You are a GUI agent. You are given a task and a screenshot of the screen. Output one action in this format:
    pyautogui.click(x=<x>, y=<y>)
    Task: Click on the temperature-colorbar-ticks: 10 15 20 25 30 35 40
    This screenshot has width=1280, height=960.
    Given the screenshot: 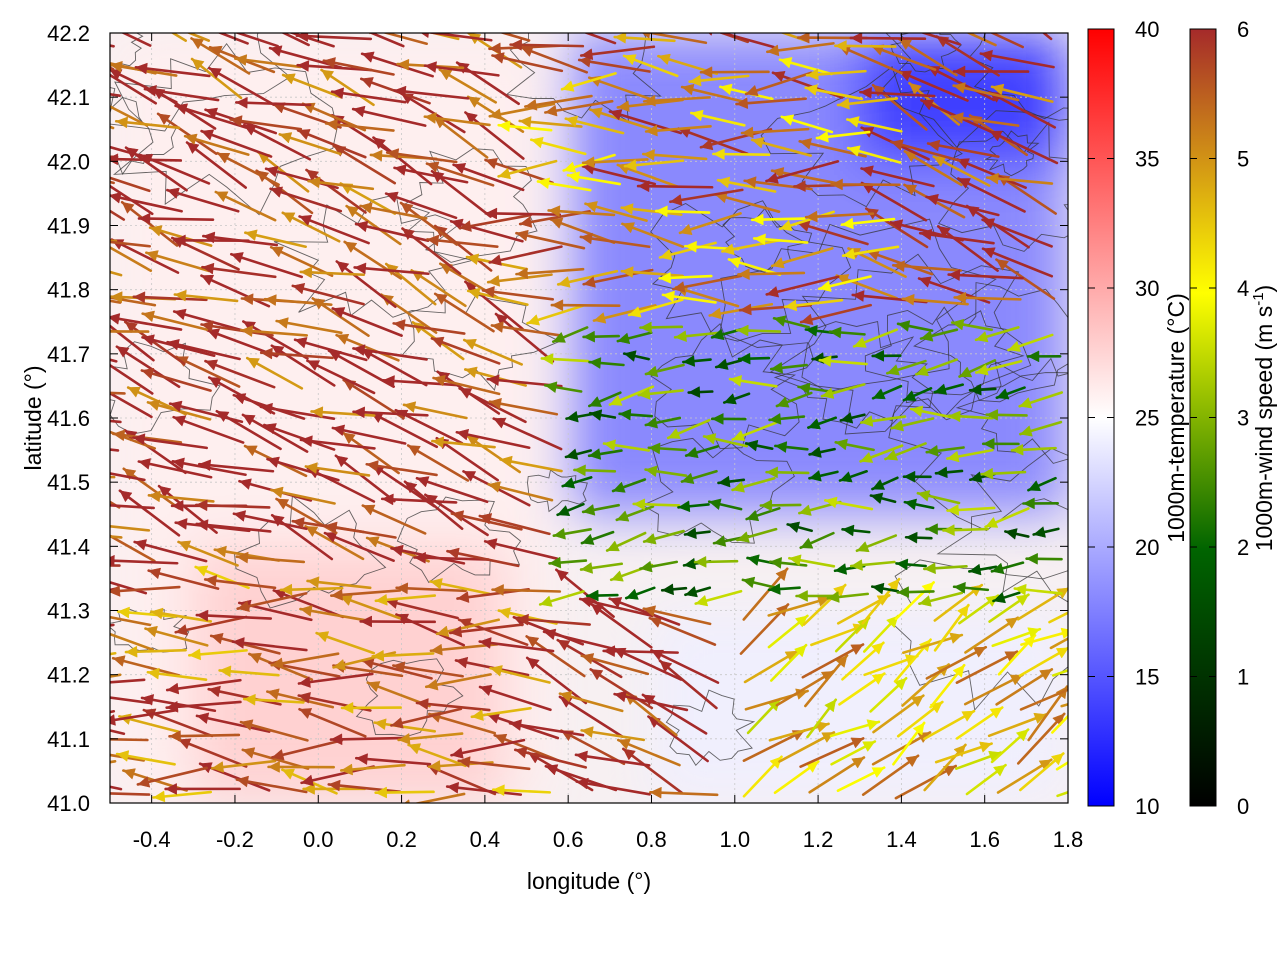 What is the action you would take?
    pyautogui.click(x=1123, y=418)
    